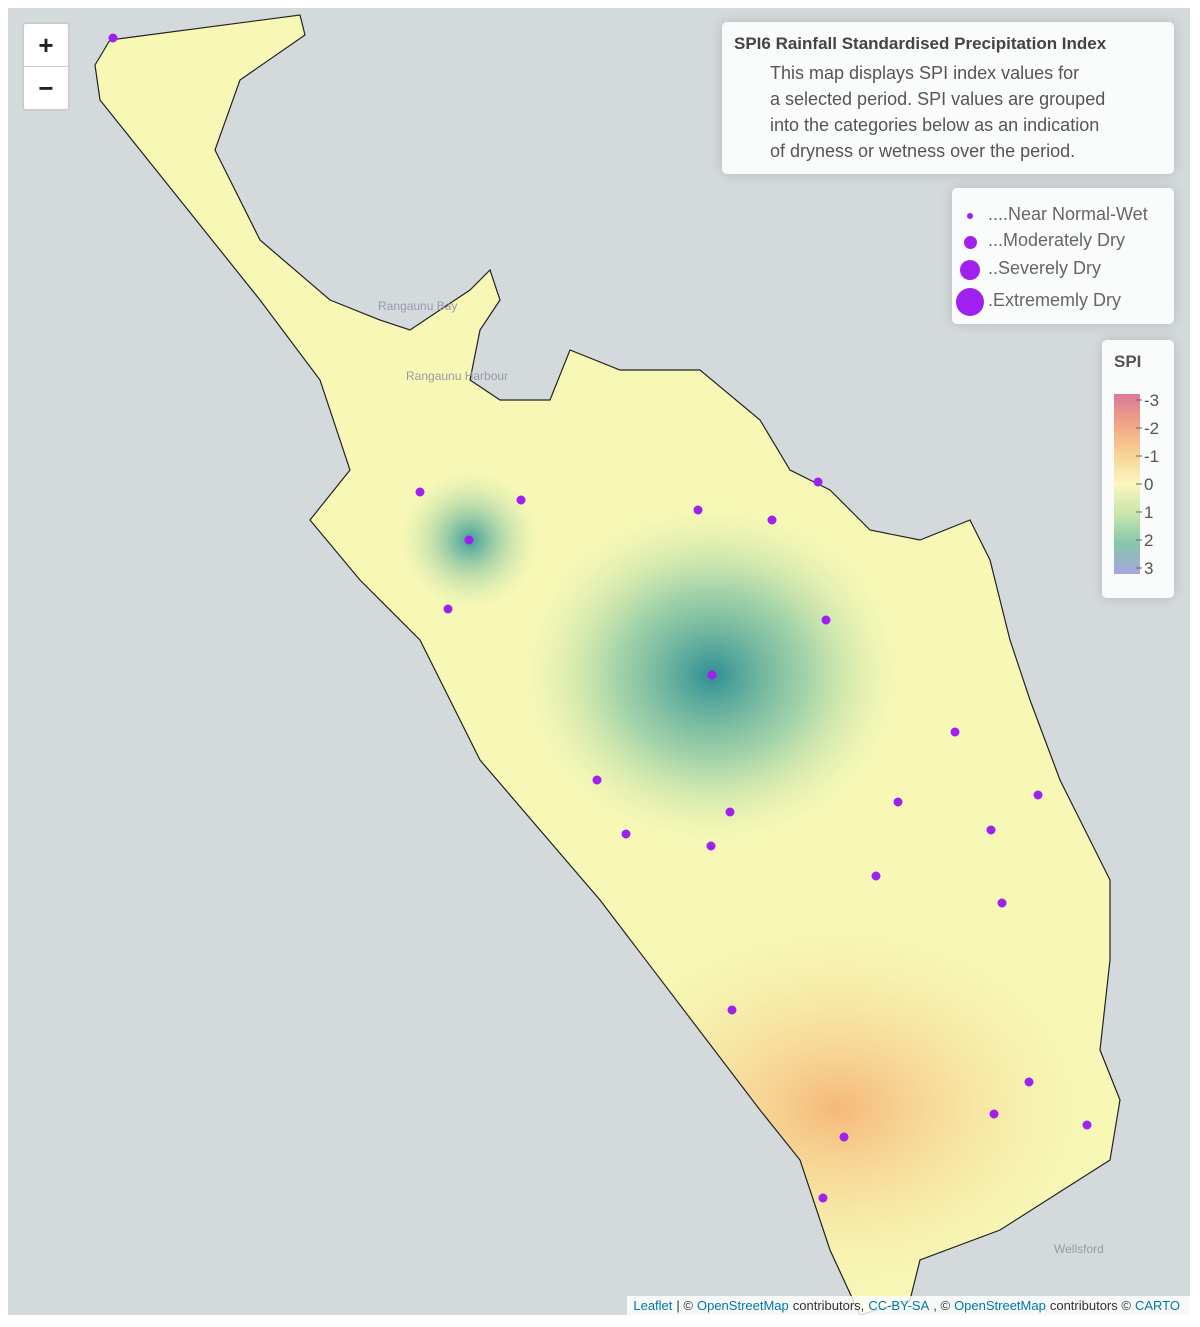 The width and height of the screenshot is (1200, 1327). I want to click on tick-label: 2, so click(1148, 540).